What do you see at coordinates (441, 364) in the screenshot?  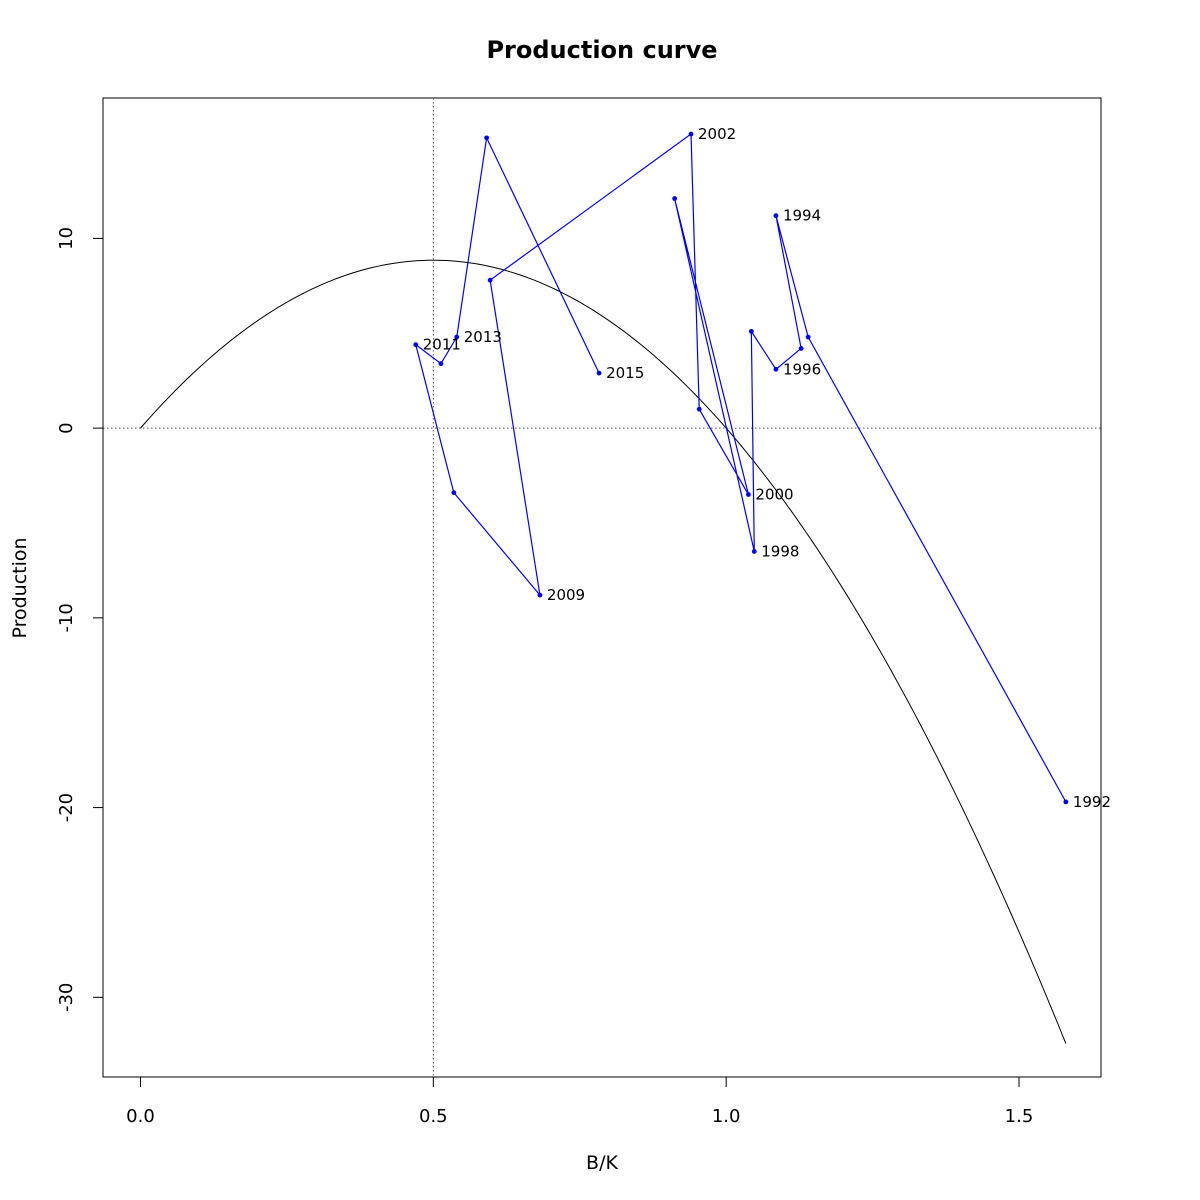 I see `data-point-2012` at bounding box center [441, 364].